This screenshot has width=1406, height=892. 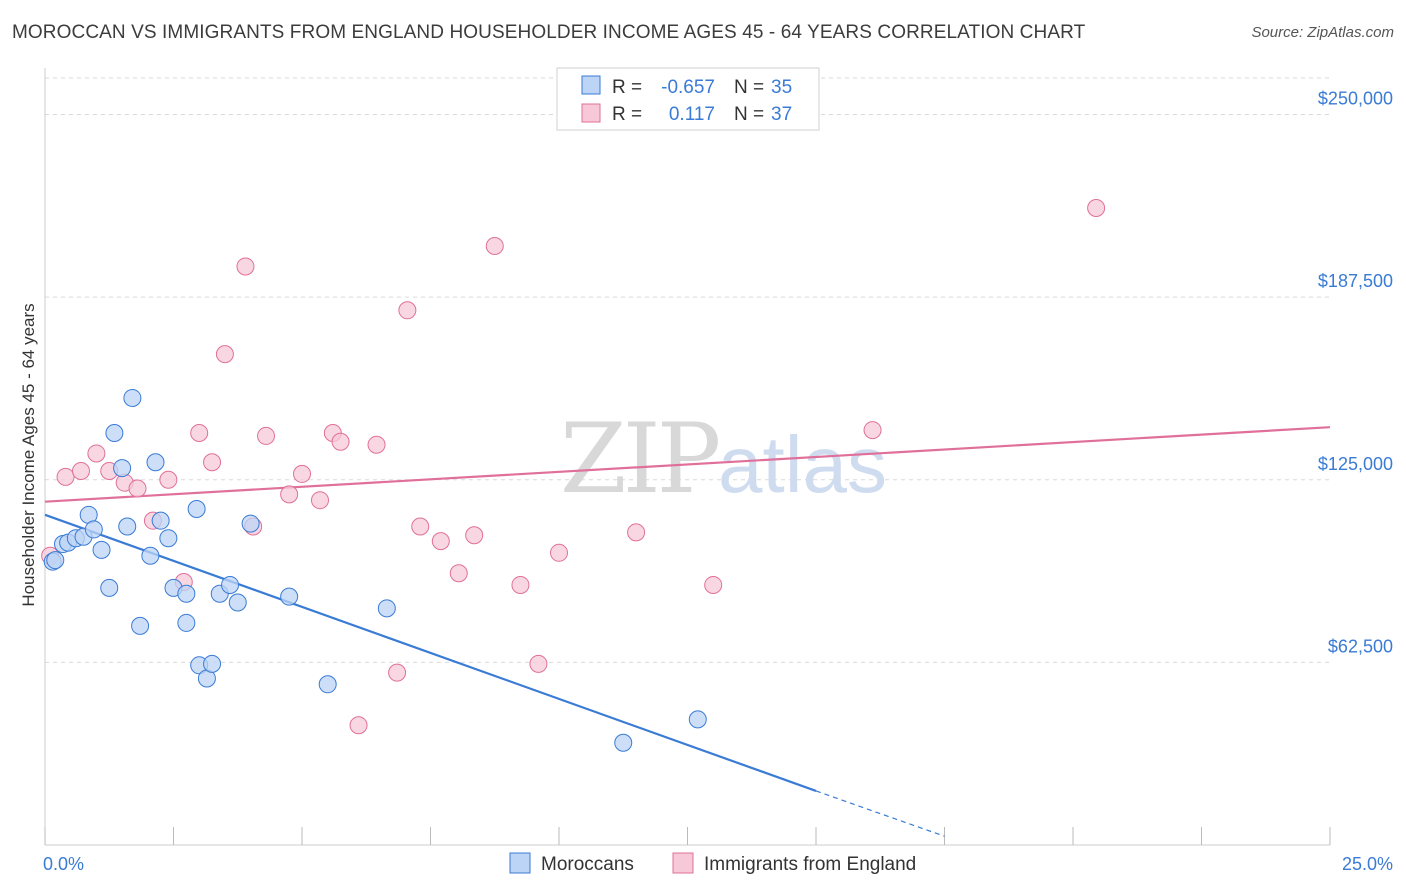 I want to click on legend-r-value-england: 0.117, so click(x=692, y=114).